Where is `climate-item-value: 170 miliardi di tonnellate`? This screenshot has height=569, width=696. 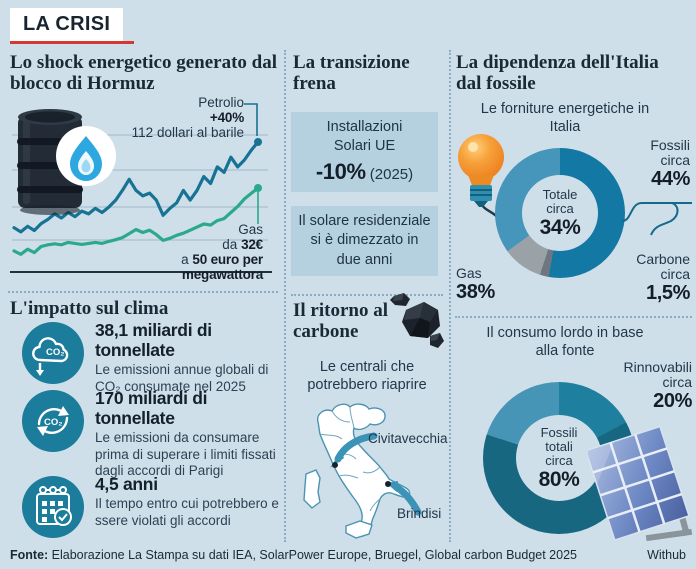
climate-item-value: 170 miliardi di tonnellate is located at coordinates (151, 408).